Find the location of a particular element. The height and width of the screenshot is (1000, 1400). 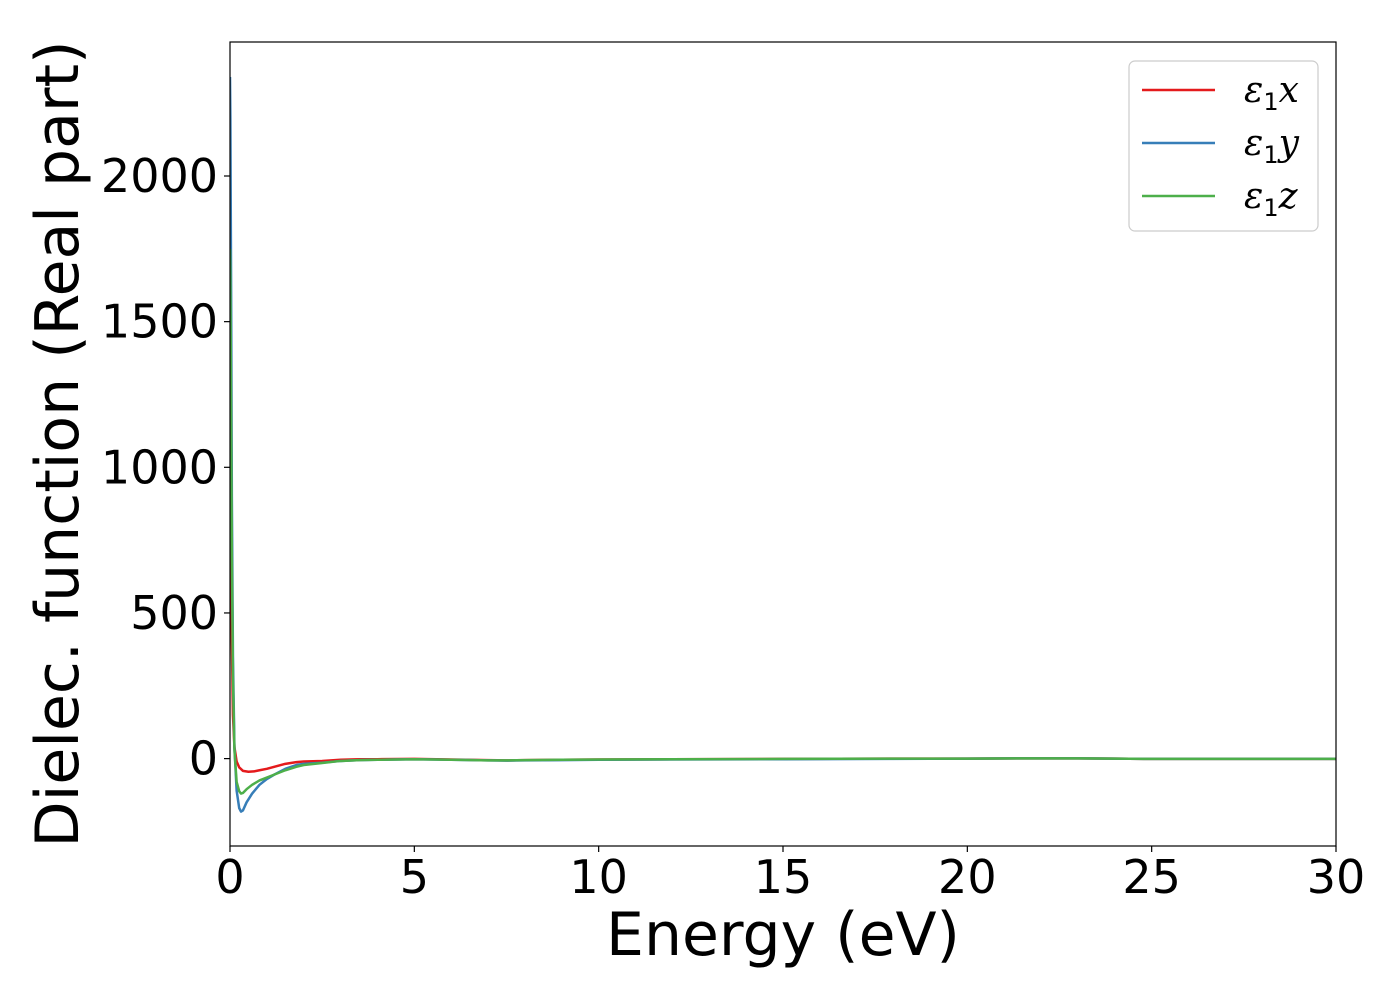

y-tick-label: 2000 is located at coordinates (159, 176).